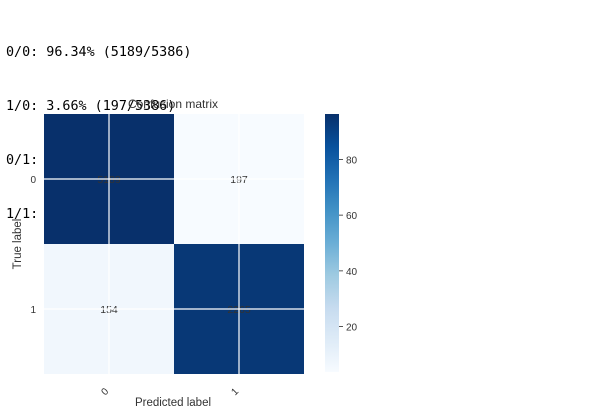 This screenshot has width=594, height=418. I want to click on chart-title: Confusion matrix, so click(173, 104).